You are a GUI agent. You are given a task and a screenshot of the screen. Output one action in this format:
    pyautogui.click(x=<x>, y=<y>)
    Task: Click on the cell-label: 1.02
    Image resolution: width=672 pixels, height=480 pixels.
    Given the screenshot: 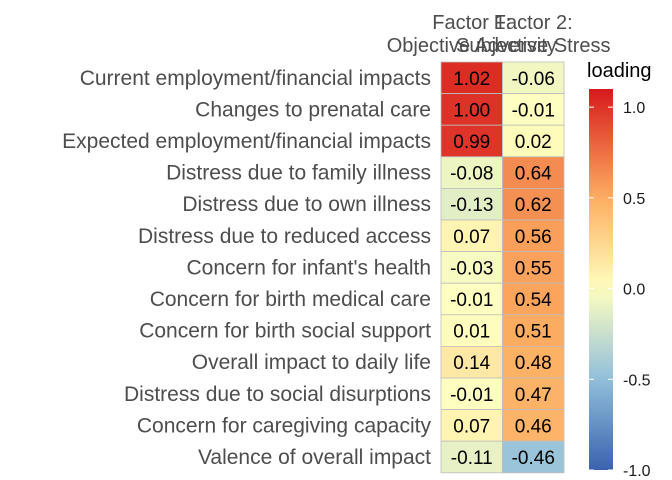 What is the action you would take?
    pyautogui.click(x=471, y=79)
    